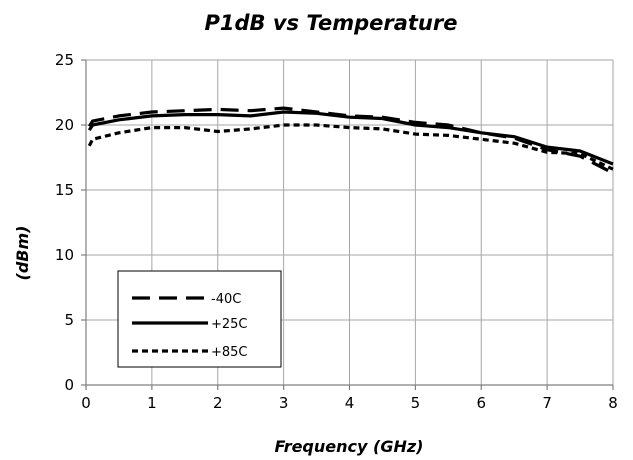  Describe the element at coordinates (199, 319) in the screenshot. I see `legend: -40C +25C +85C` at that location.